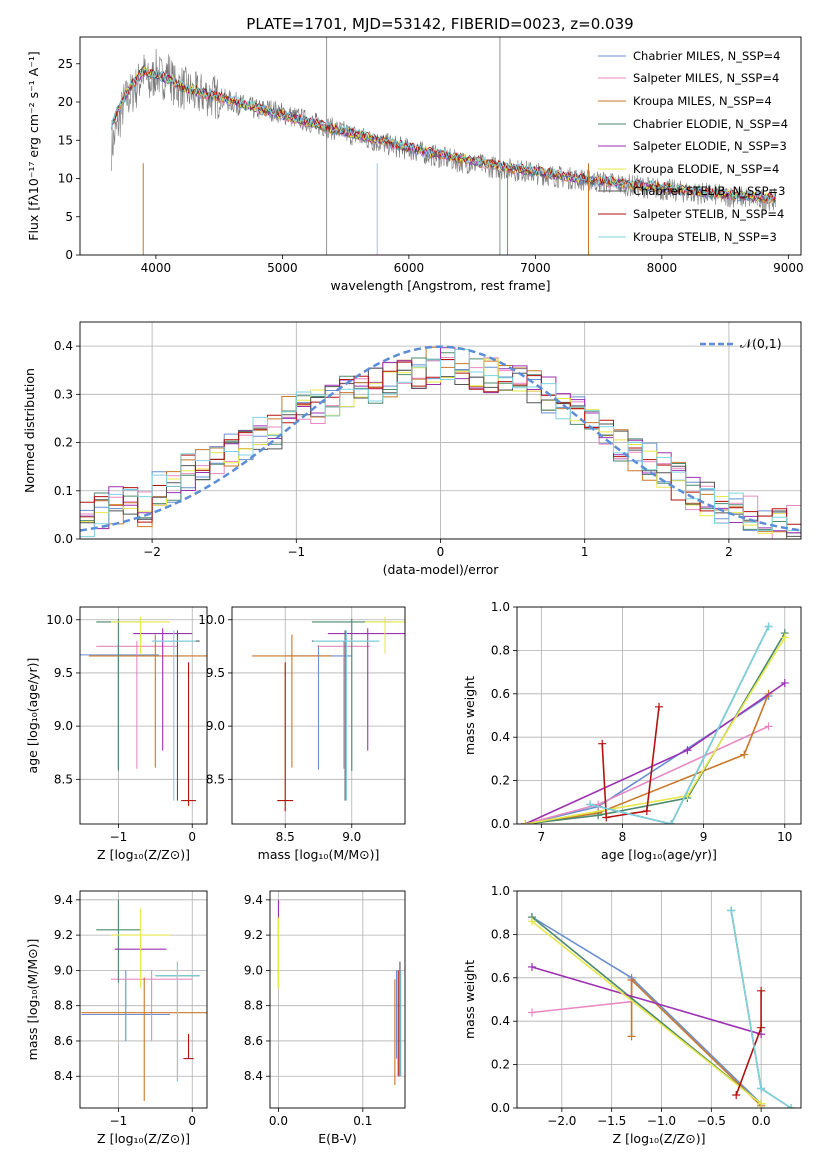 This screenshot has height=1174, width=819. What do you see at coordinates (710, 146) in the screenshot?
I see `legend-label-4: Salpeter ELODIE, N_SSP=3` at bounding box center [710, 146].